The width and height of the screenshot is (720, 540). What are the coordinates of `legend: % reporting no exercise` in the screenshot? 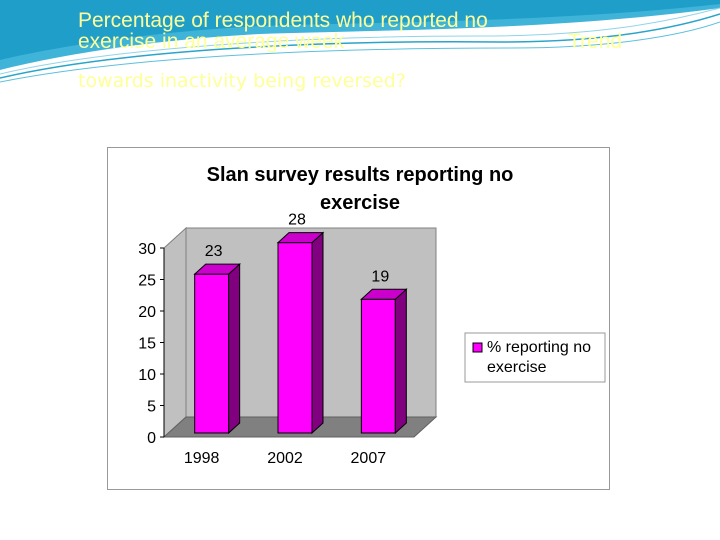 It's located at (535, 357).